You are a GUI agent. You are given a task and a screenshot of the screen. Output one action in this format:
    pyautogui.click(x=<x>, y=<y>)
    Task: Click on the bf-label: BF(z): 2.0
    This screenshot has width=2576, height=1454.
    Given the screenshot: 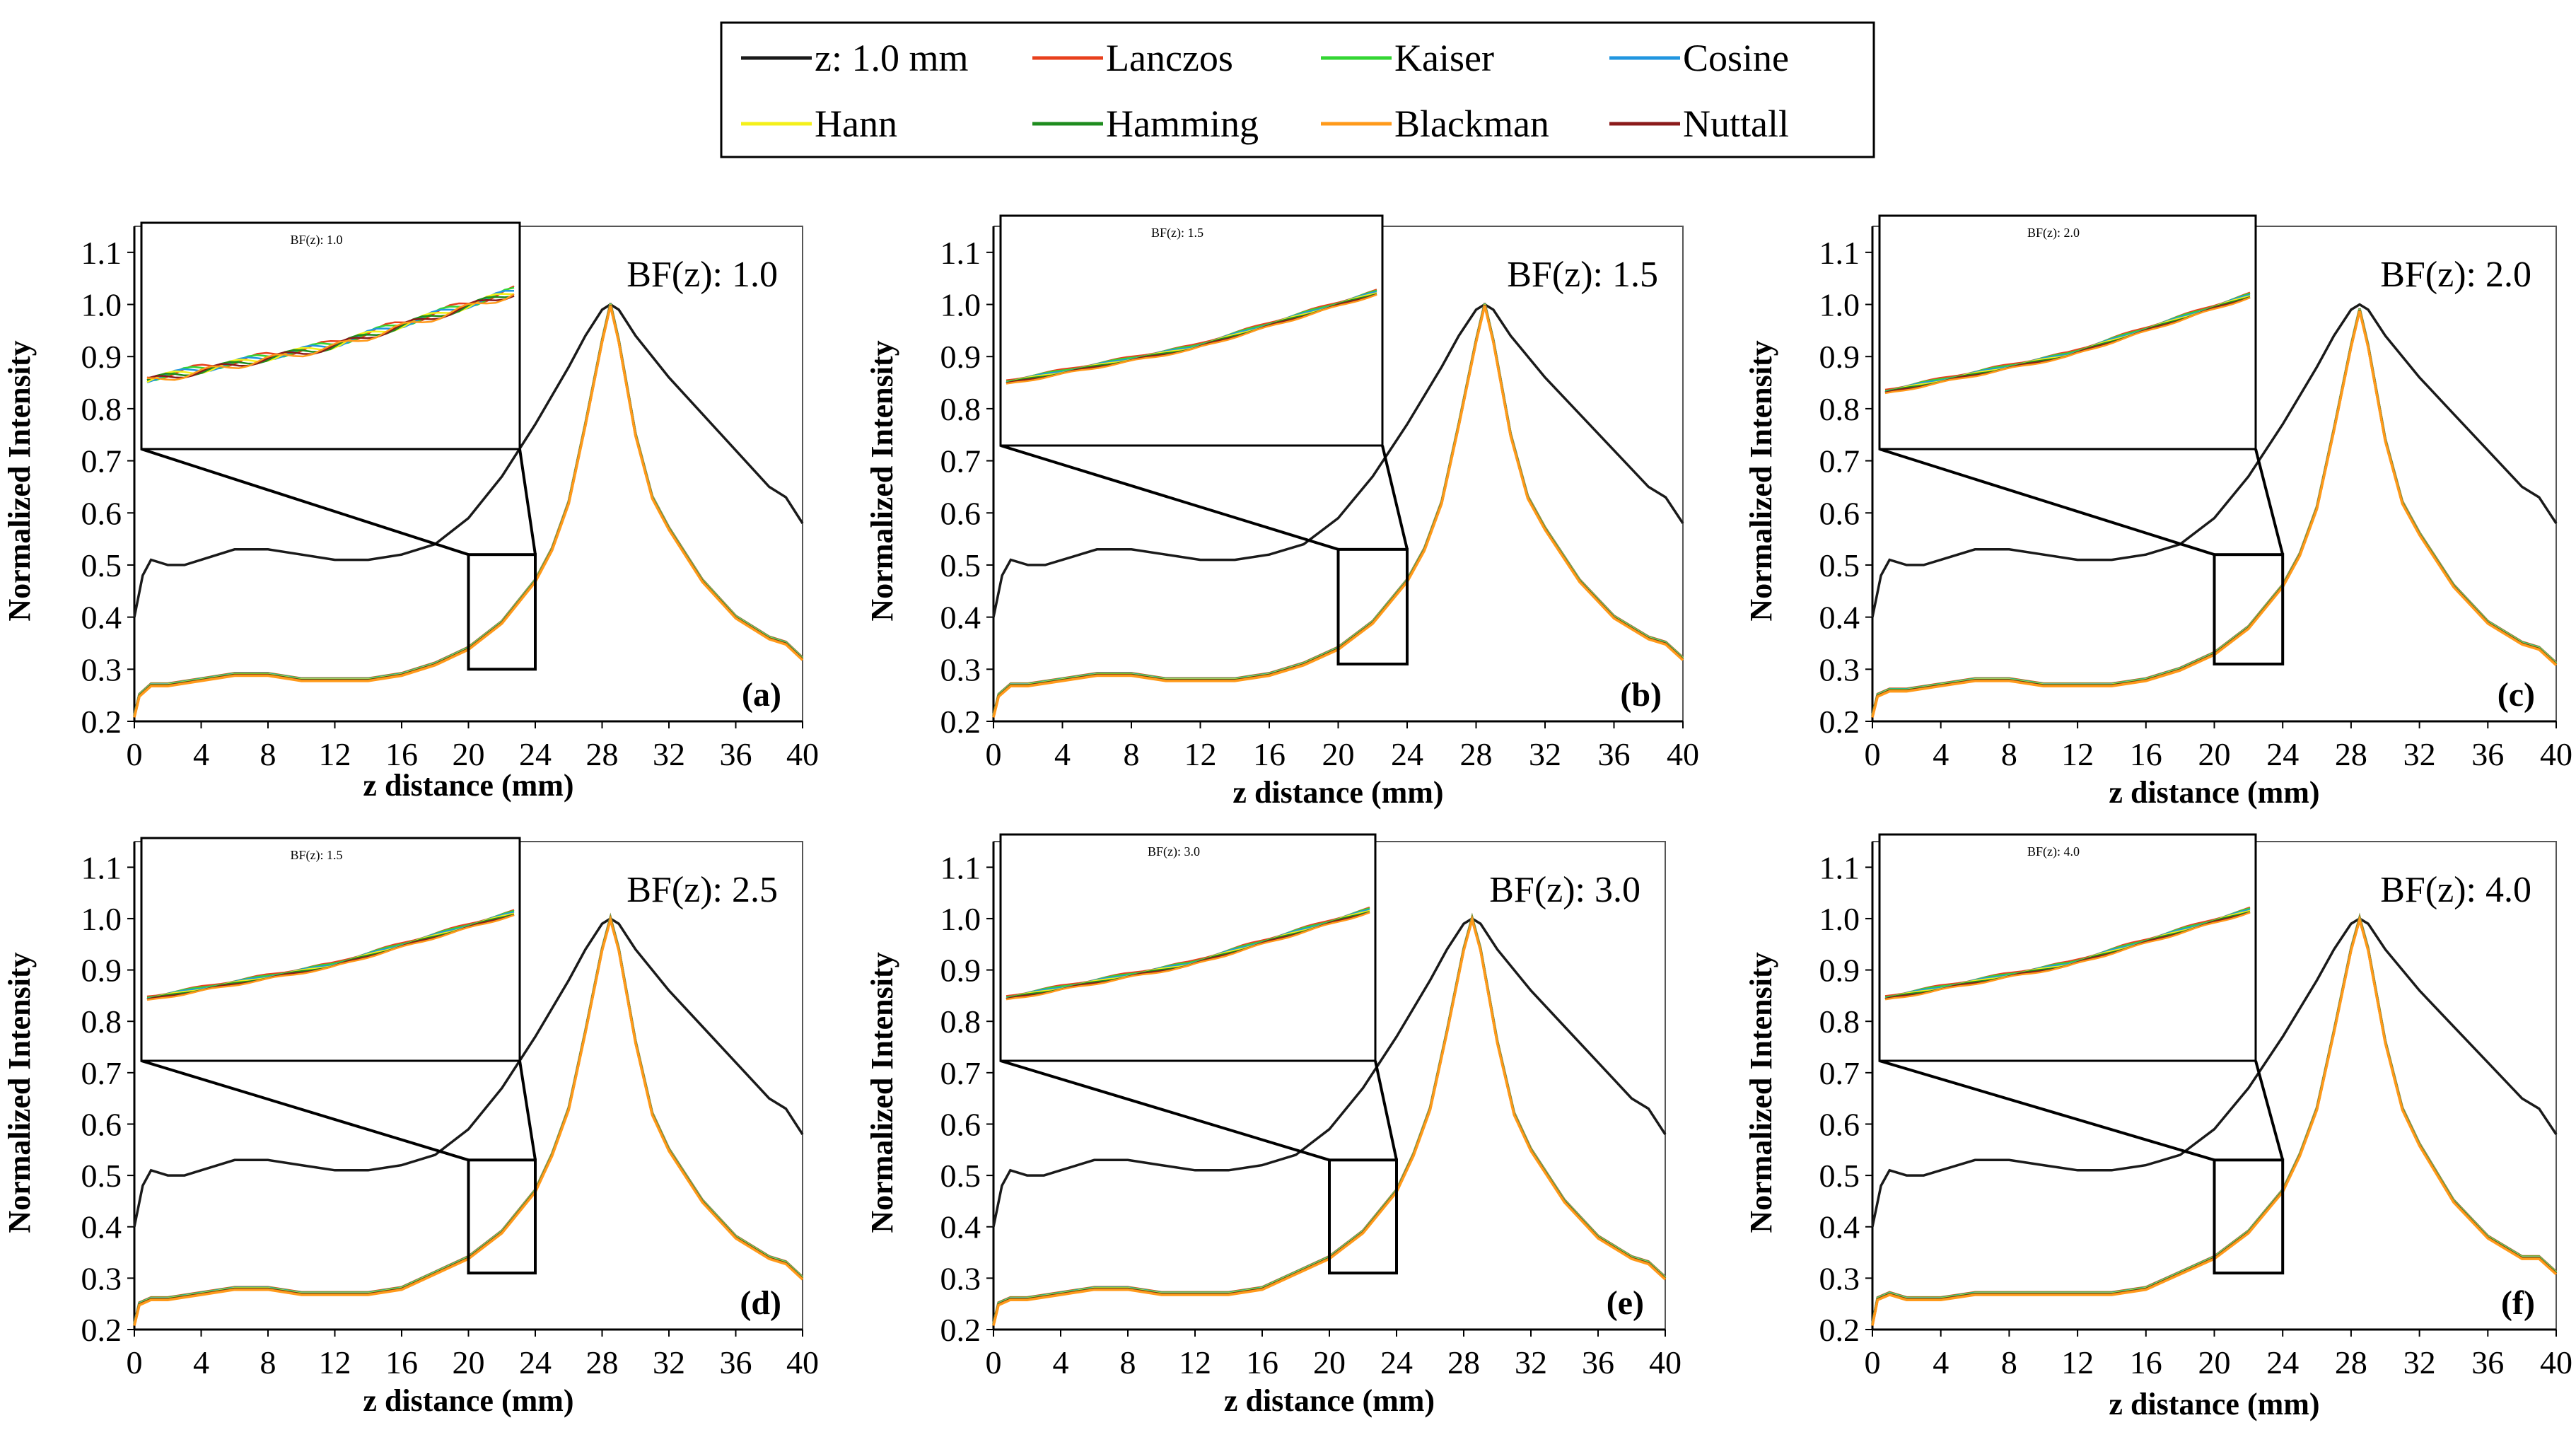 What is the action you would take?
    pyautogui.click(x=2455, y=275)
    